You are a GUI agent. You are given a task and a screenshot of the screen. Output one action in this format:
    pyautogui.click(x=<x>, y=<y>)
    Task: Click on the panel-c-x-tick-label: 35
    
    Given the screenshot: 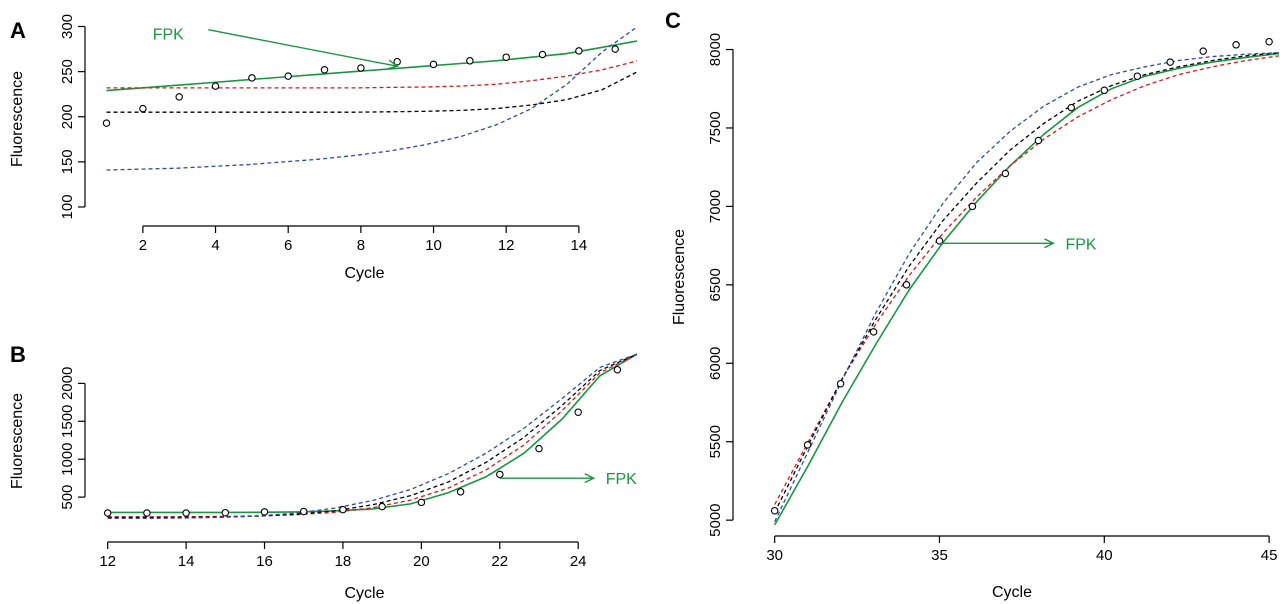 What is the action you would take?
    pyautogui.click(x=939, y=555)
    